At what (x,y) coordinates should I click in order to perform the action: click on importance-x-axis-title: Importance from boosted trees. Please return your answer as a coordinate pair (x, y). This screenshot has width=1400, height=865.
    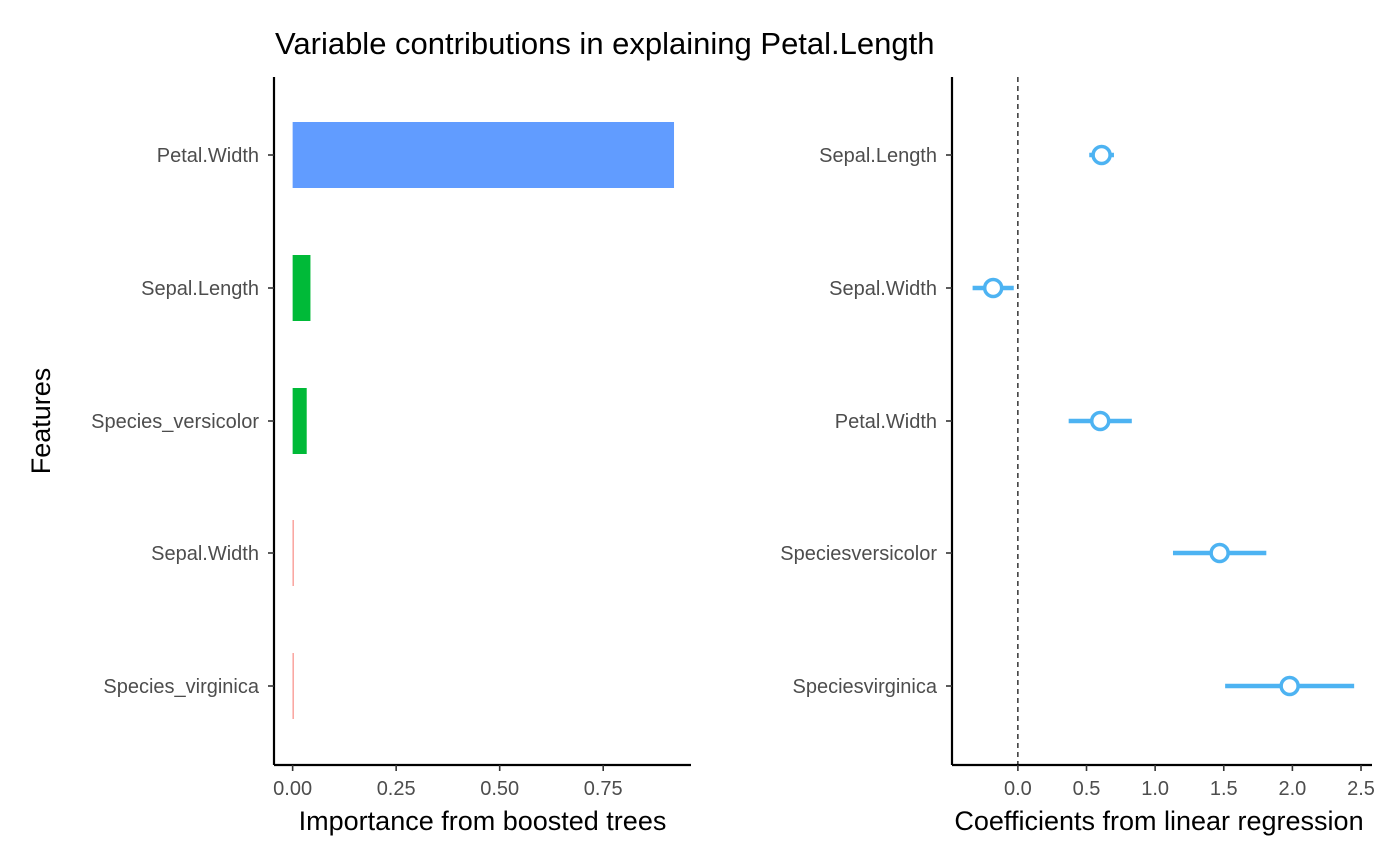
    Looking at the image, I should click on (483, 821).